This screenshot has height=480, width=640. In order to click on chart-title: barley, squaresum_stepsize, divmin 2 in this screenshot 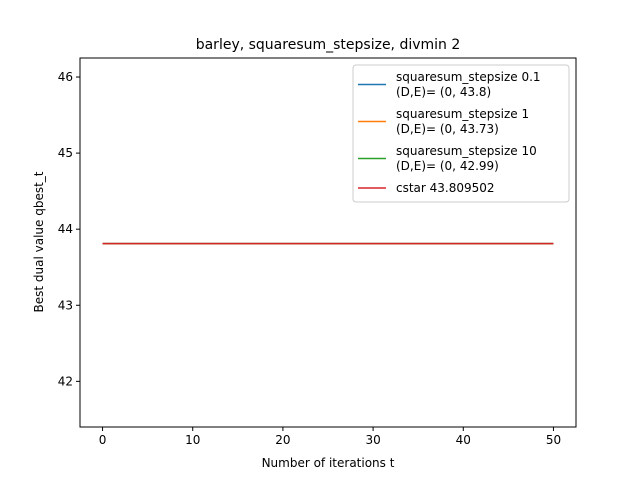, I will do `click(328, 45)`.